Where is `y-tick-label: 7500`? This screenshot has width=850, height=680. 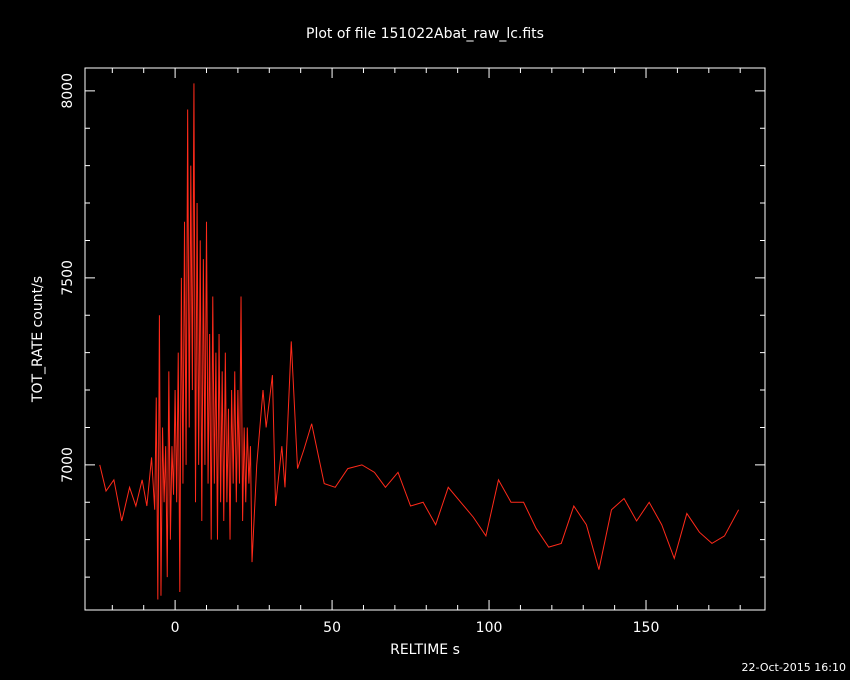
y-tick-label: 7500 is located at coordinates (68, 278).